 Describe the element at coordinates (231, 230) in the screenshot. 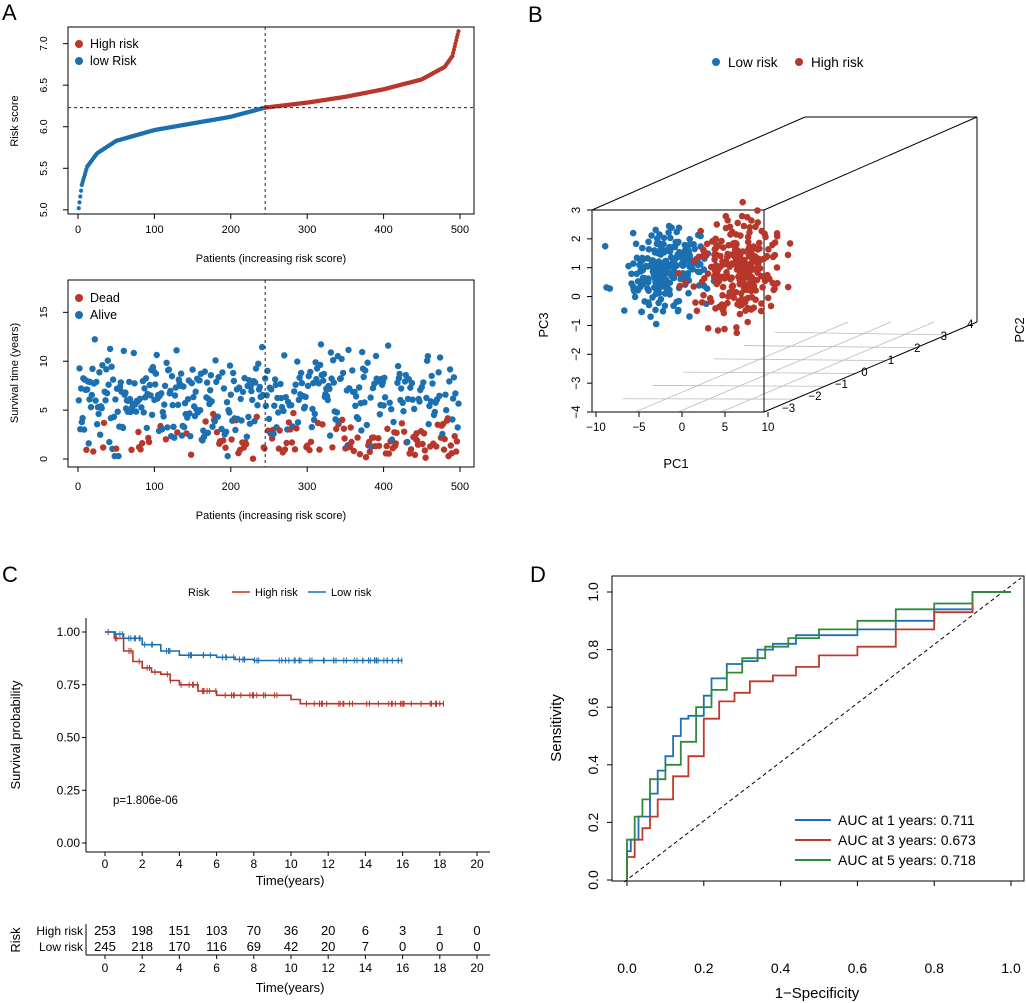

I see `x-tick-label: 200` at that location.